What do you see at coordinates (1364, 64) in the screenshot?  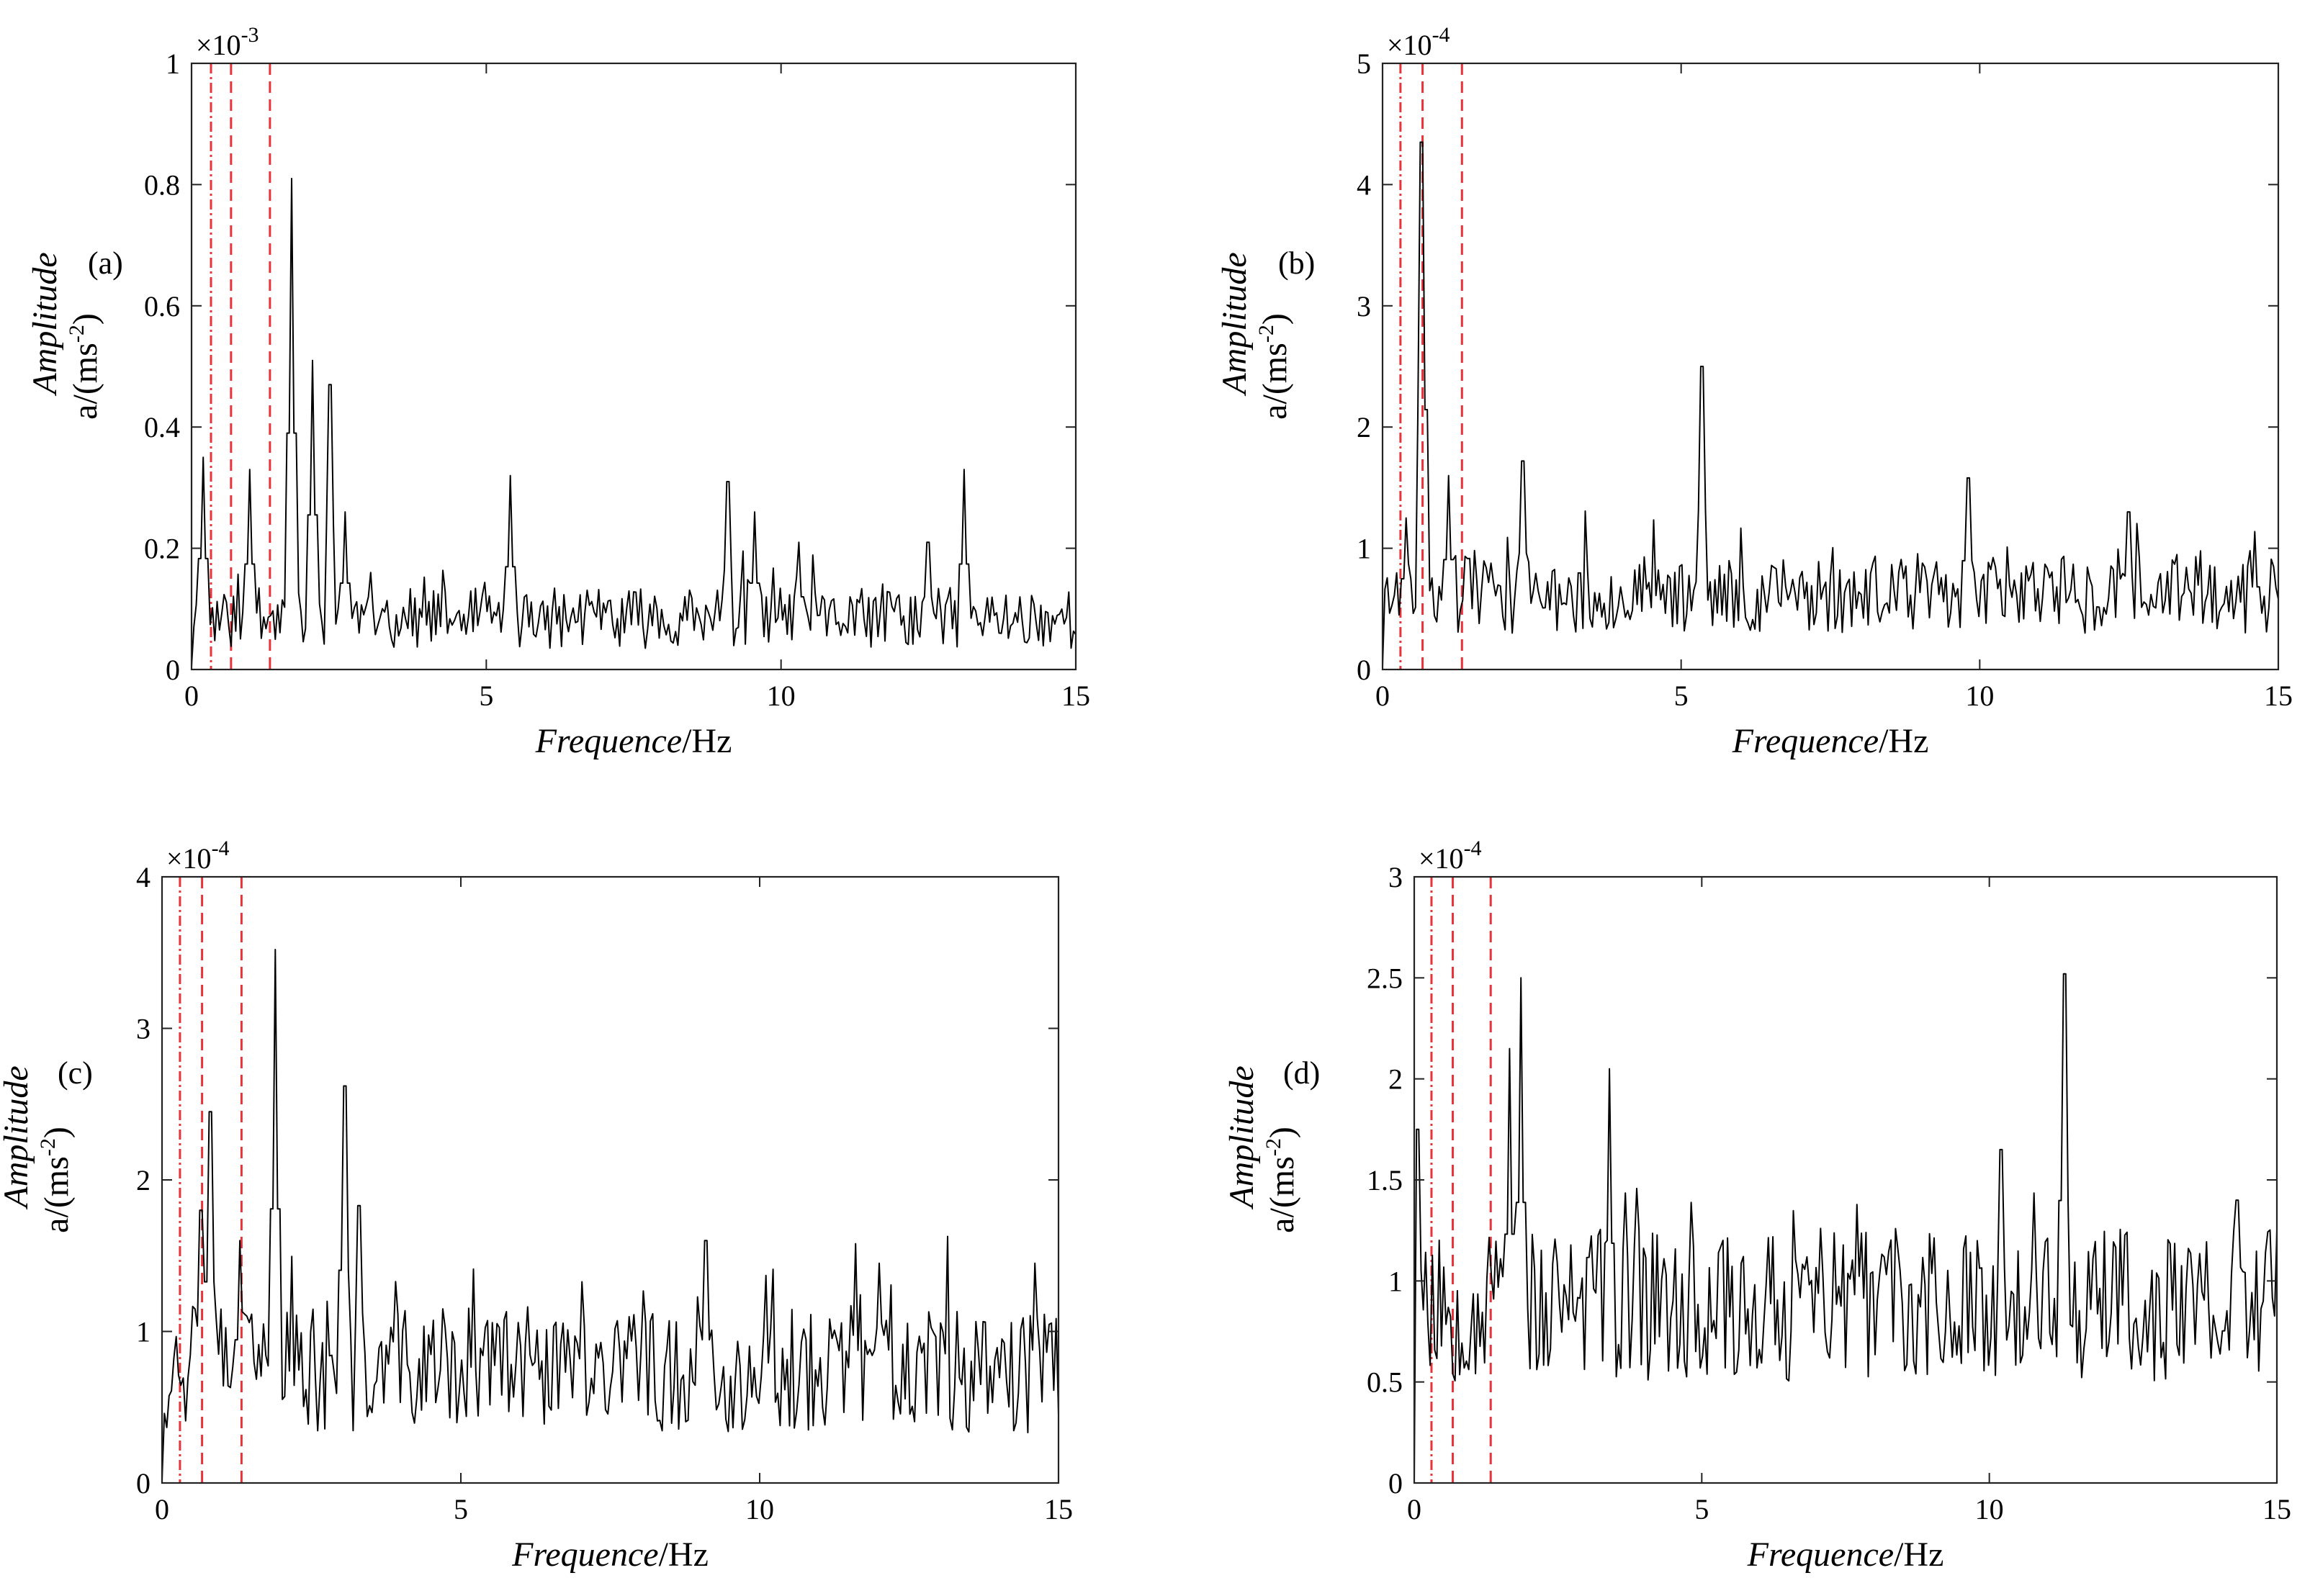 I see `y-tick-label: 5` at bounding box center [1364, 64].